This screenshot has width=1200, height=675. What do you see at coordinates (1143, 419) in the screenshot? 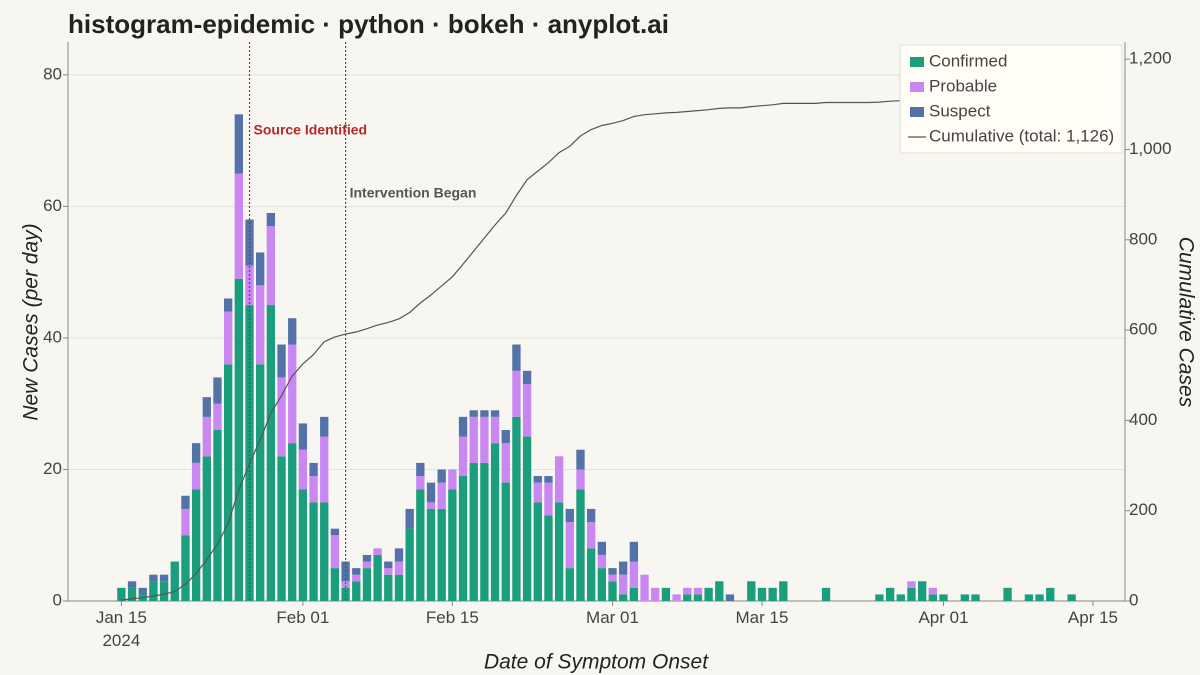
I see `y2-tick-label: 400` at bounding box center [1143, 419].